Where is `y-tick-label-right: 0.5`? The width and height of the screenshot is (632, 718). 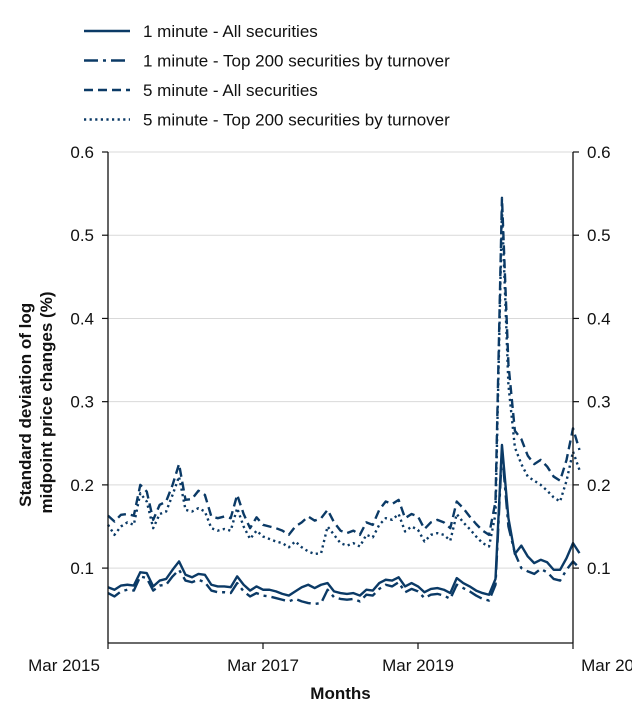 y-tick-label-right: 0.5 is located at coordinates (599, 235).